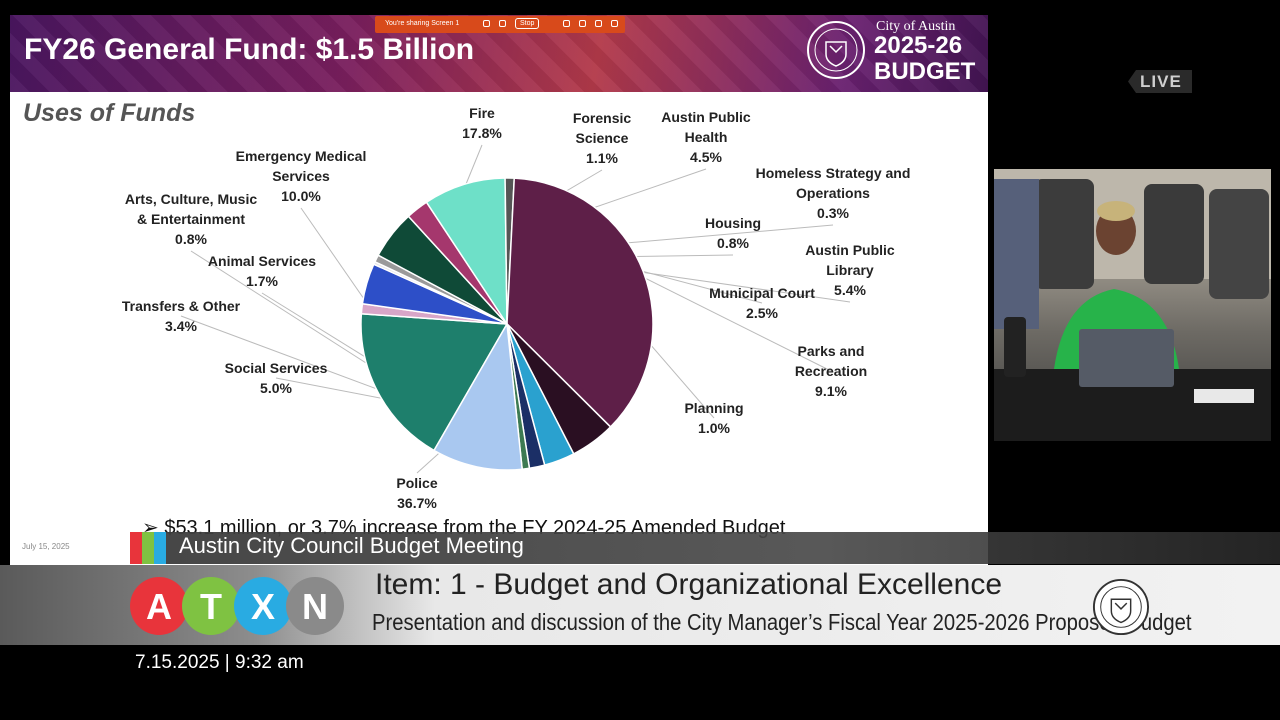  Describe the element at coordinates (598, 23) in the screenshot. I see `more-icon` at that location.